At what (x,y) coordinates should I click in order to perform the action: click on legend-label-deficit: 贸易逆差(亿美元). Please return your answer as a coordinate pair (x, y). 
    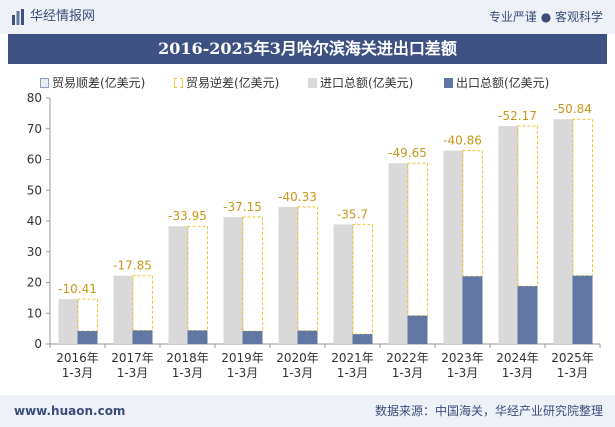
    Looking at the image, I should click on (233, 83).